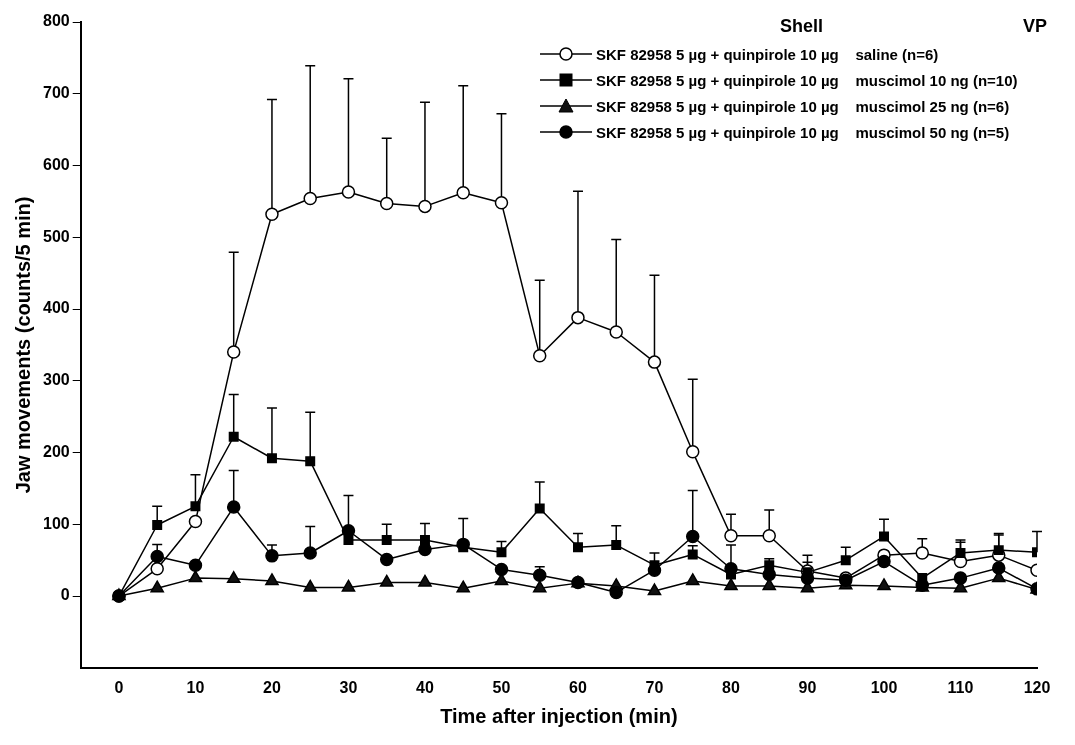  I want to click on x-tick-label: 20, so click(272, 687).